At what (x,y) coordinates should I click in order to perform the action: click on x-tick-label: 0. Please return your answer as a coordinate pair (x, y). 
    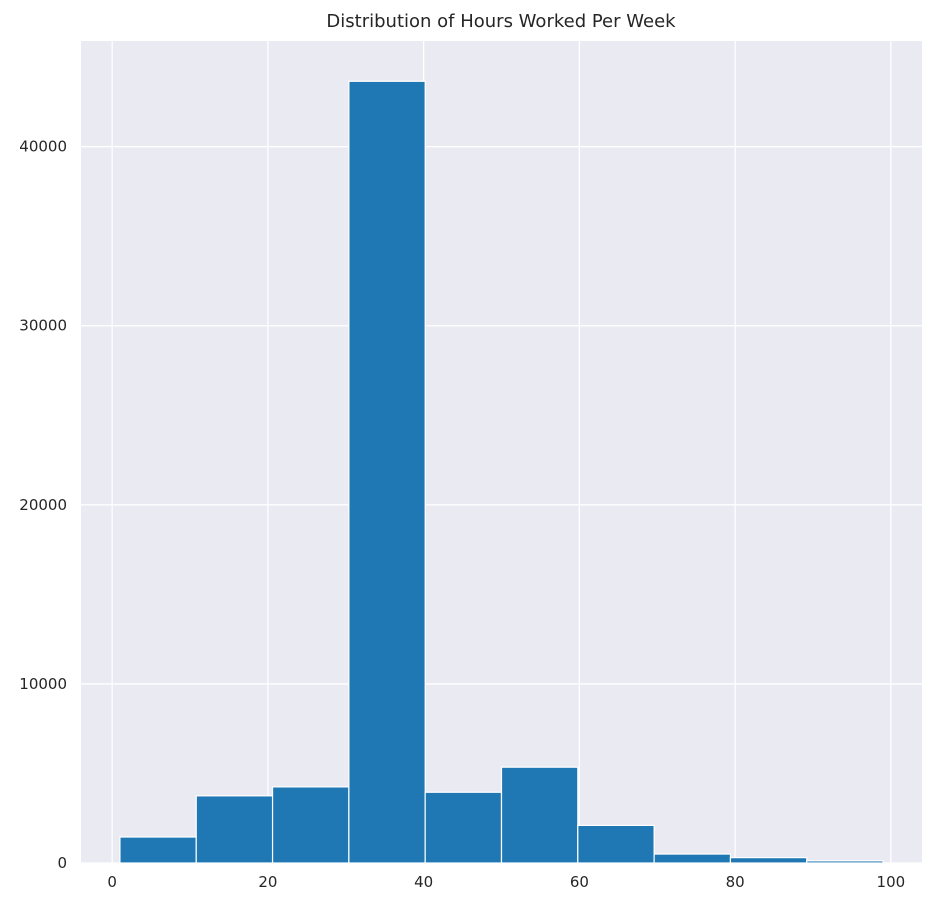
    Looking at the image, I should click on (112, 882).